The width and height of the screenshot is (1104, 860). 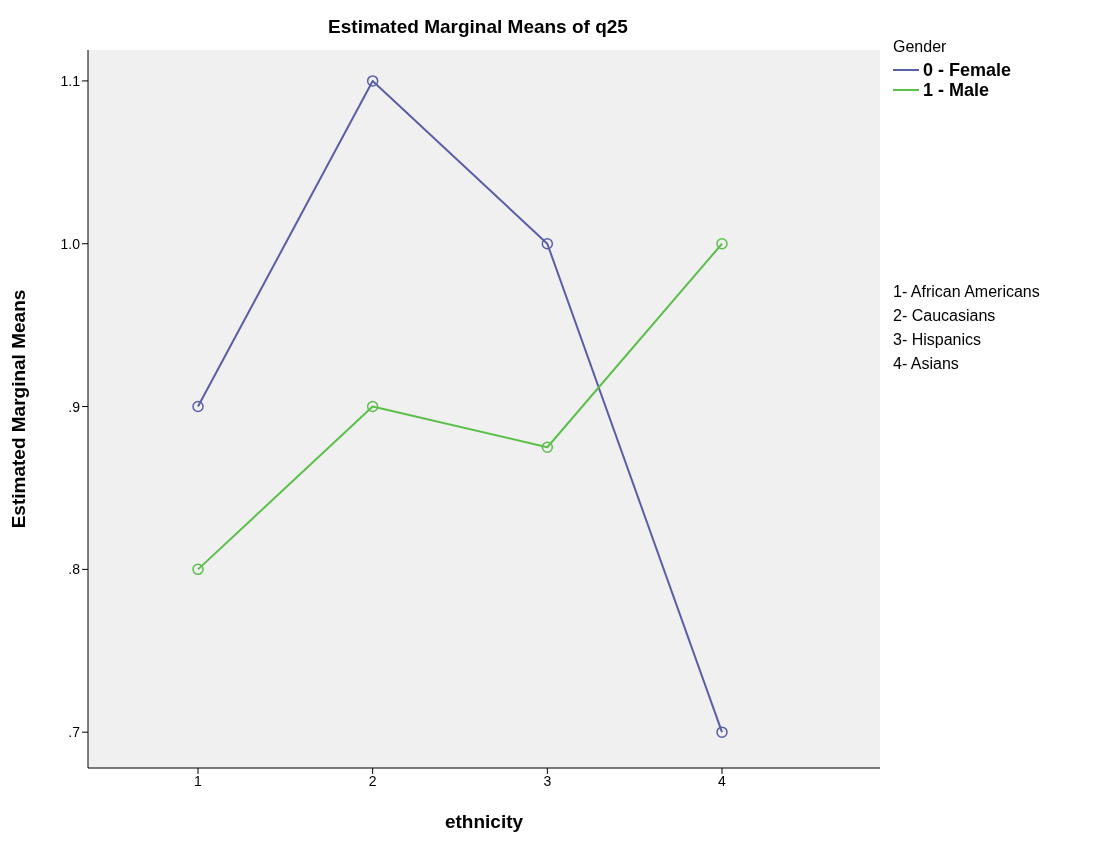 I want to click on text: 2- Caucasians, so click(x=945, y=316).